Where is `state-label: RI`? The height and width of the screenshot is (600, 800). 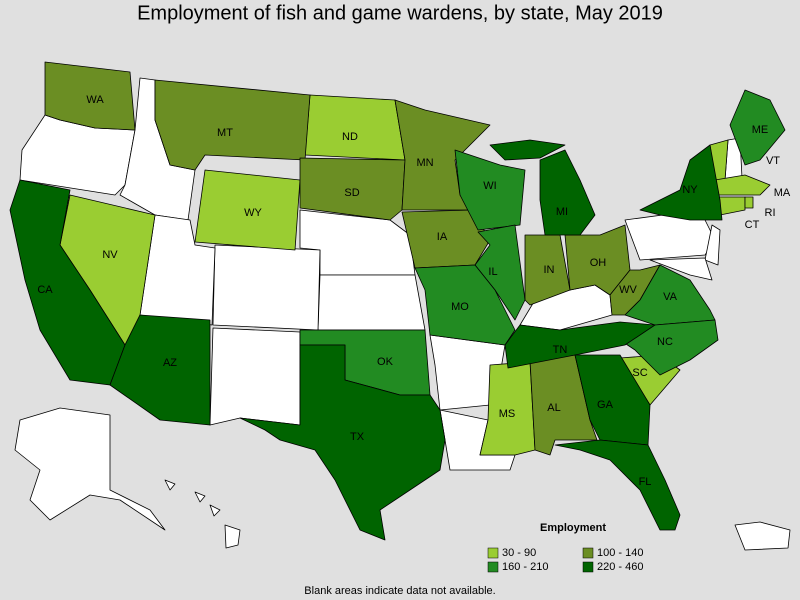
state-label: RI is located at coordinates (770, 213).